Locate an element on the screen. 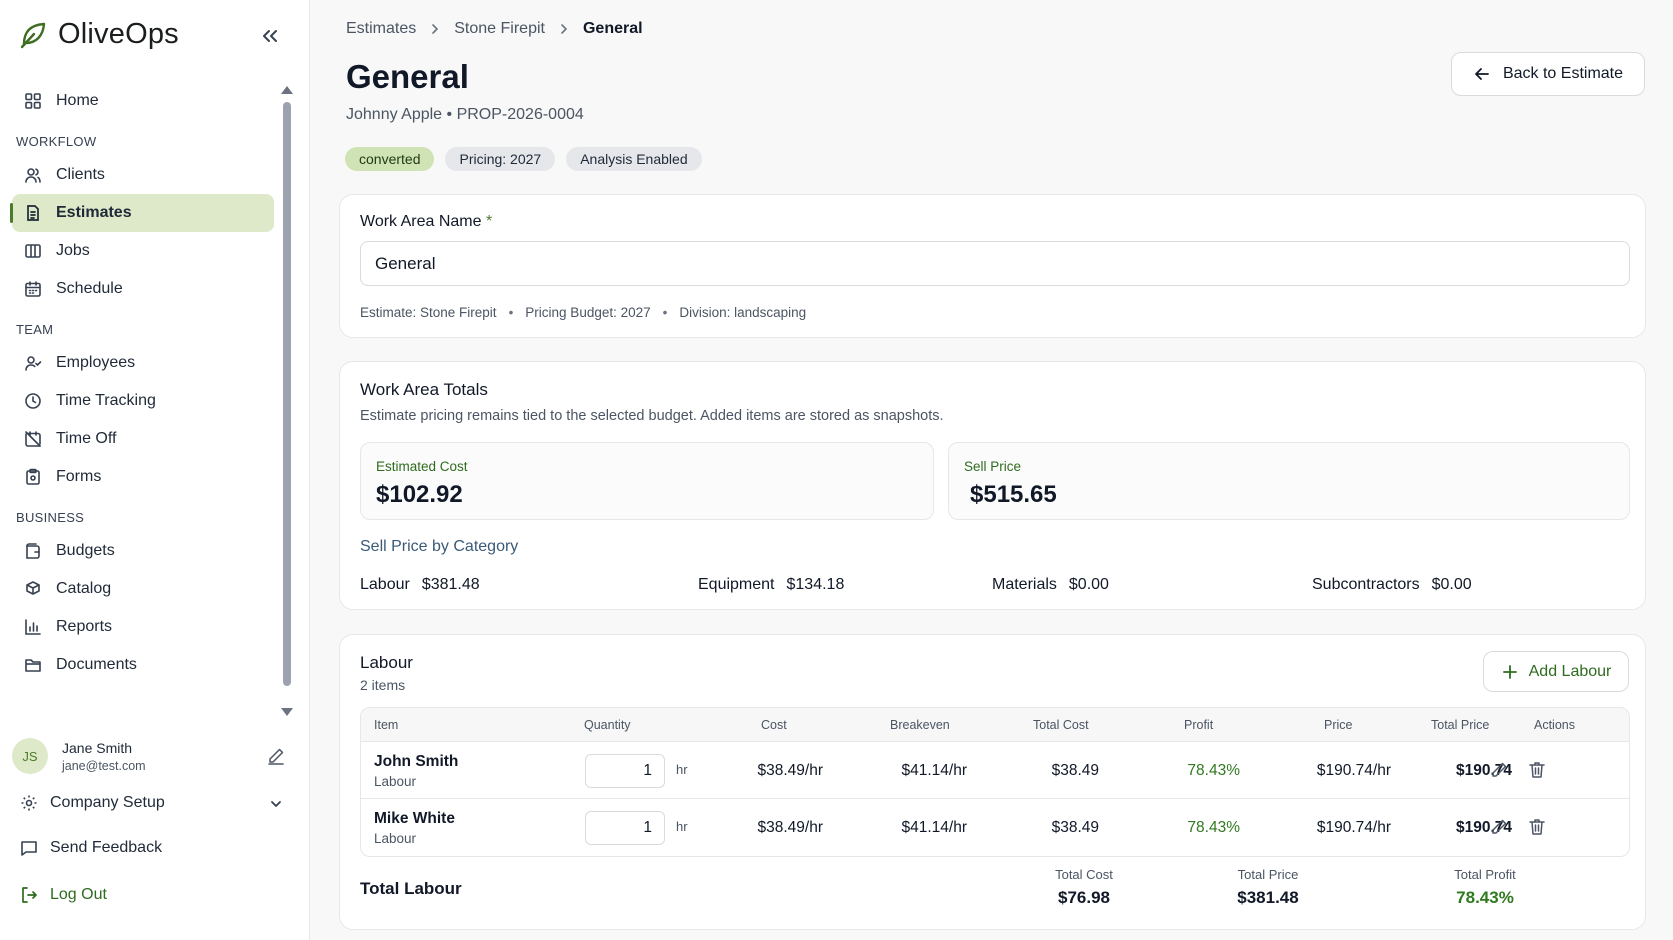 This screenshot has width=1673, height=940. meta-estimate: Estimate: Stone Firepit is located at coordinates (428, 312).